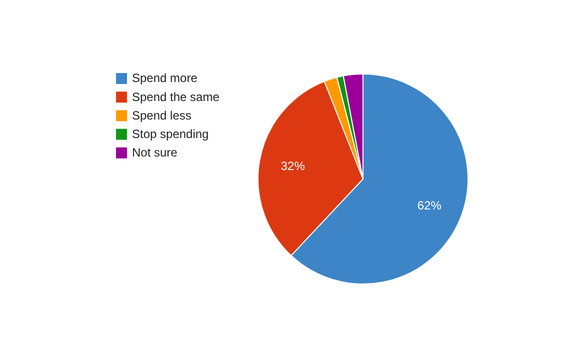  Describe the element at coordinates (176, 97) in the screenshot. I see `legend-label: Spend the same` at that location.